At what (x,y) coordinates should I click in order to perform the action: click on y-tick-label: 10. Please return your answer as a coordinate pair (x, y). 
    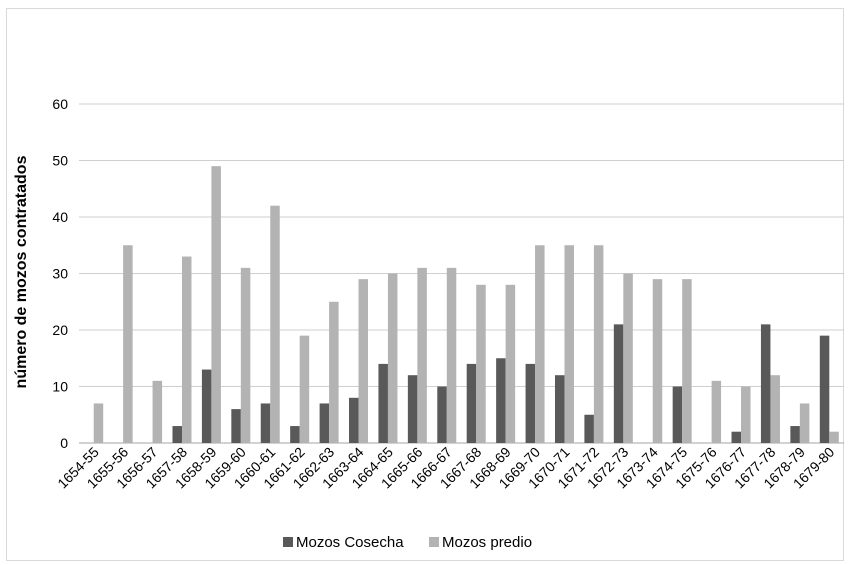
    Looking at the image, I should click on (60, 387).